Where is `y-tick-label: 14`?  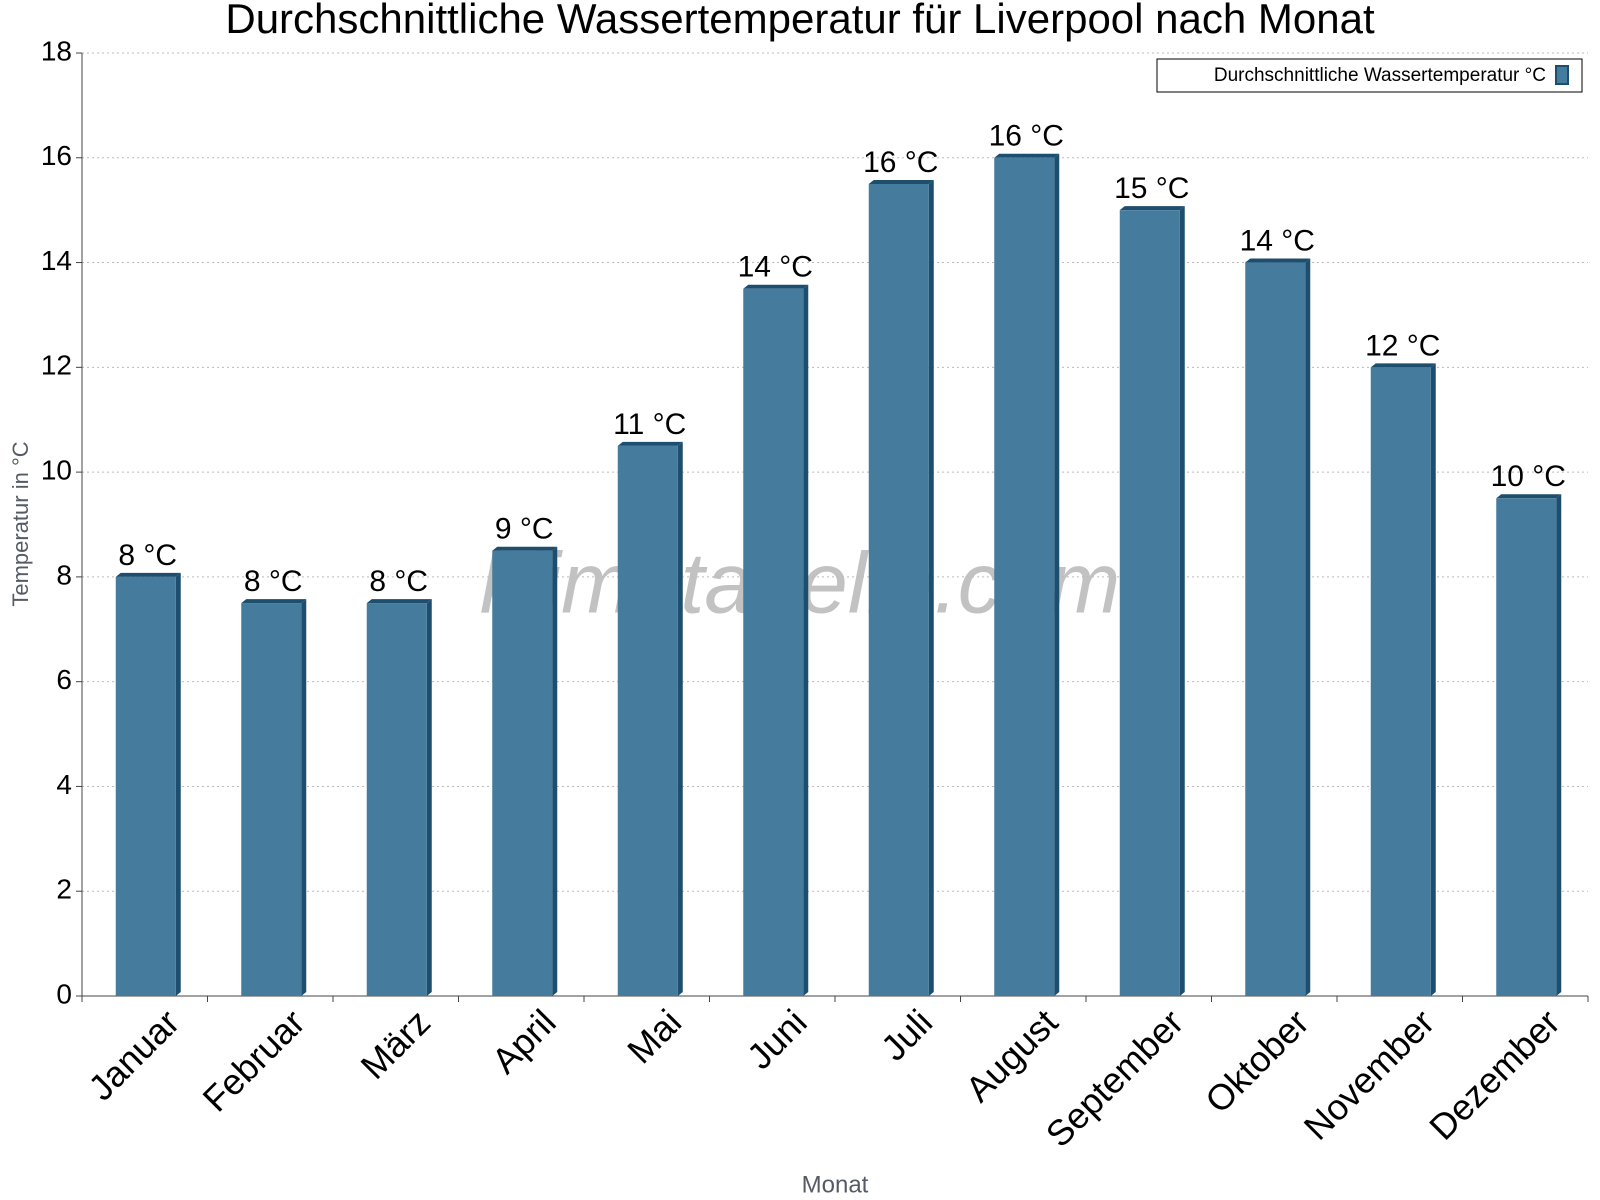 y-tick-label: 14 is located at coordinates (56, 260).